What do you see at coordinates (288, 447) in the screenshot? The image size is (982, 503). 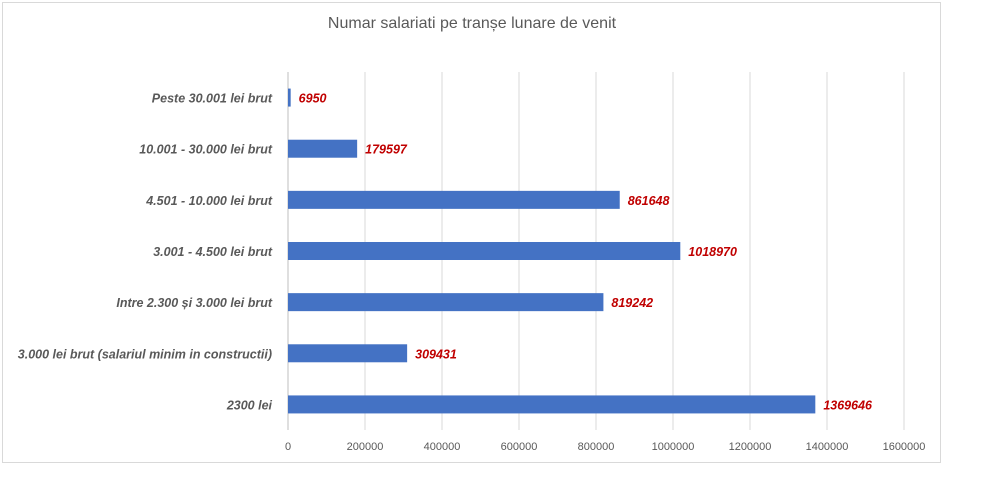 I see `x-tick-label: 0` at bounding box center [288, 447].